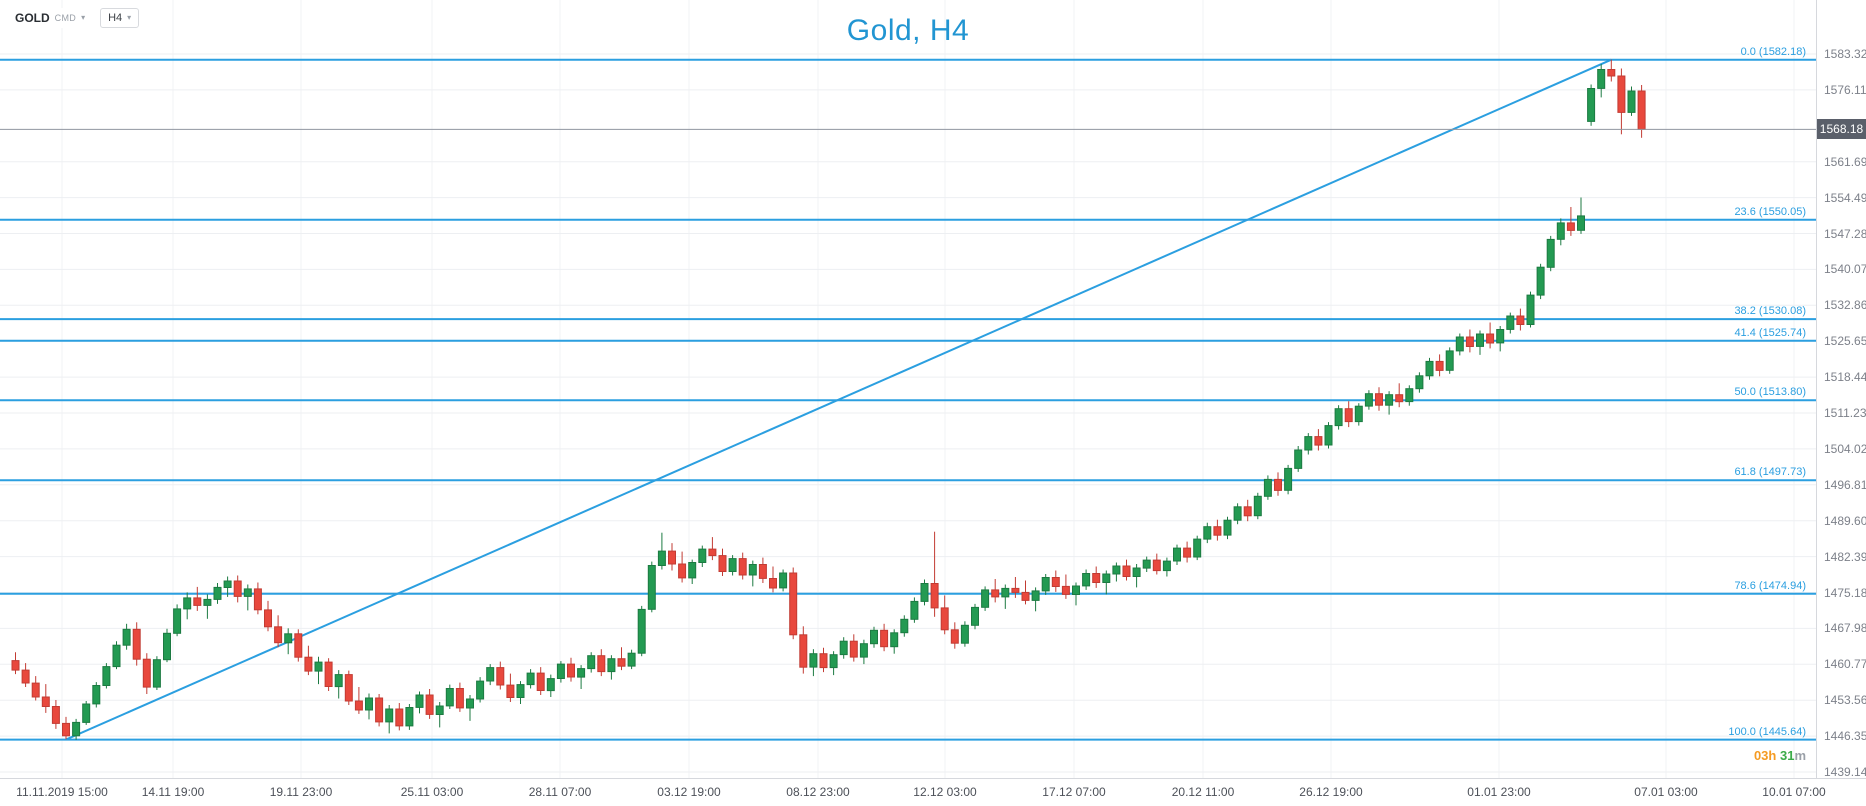  Describe the element at coordinates (945, 792) in the screenshot. I see `time-tick-label: 12.12 03:00` at that location.